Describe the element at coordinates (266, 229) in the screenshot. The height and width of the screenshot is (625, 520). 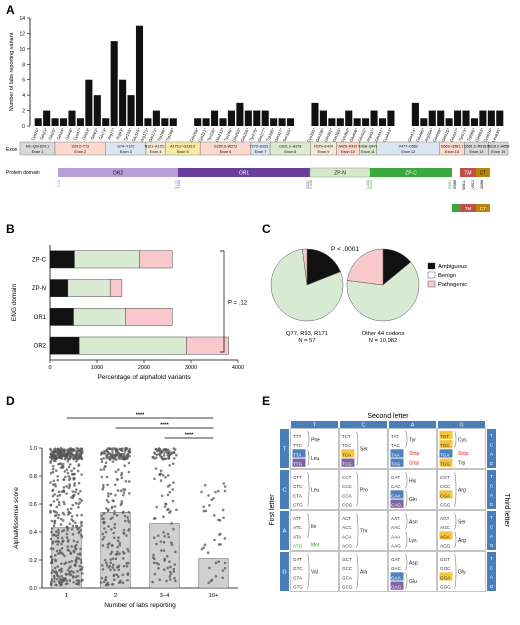
I see `panel-c-letter: C` at that location.